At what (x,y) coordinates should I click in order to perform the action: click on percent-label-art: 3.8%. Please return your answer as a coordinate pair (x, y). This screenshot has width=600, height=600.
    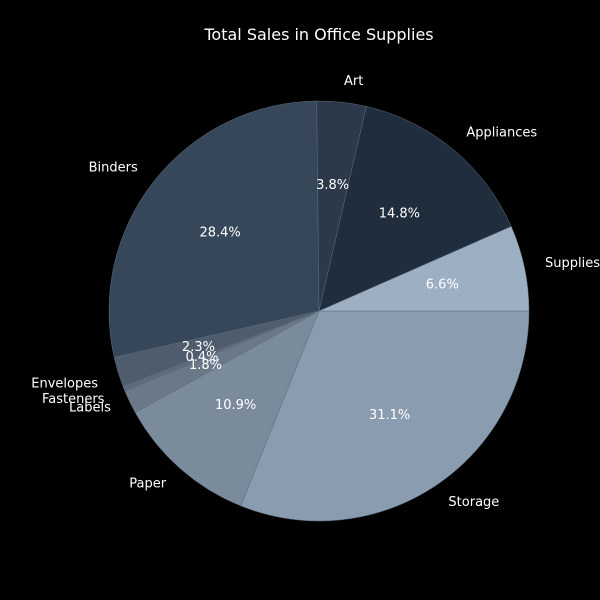
    Looking at the image, I should click on (332, 185).